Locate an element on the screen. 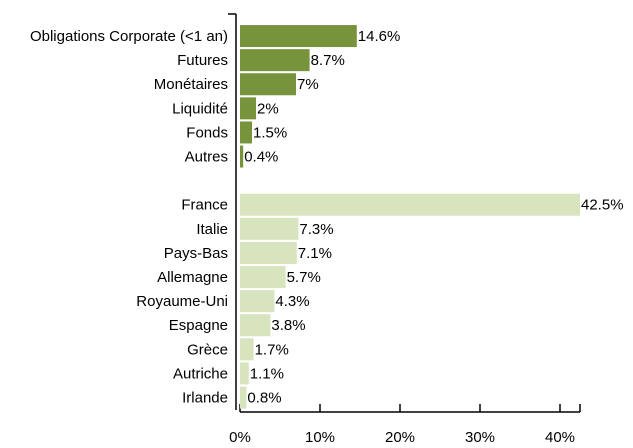 This screenshot has height=448, width=633. value-label: 2% is located at coordinates (268, 108).